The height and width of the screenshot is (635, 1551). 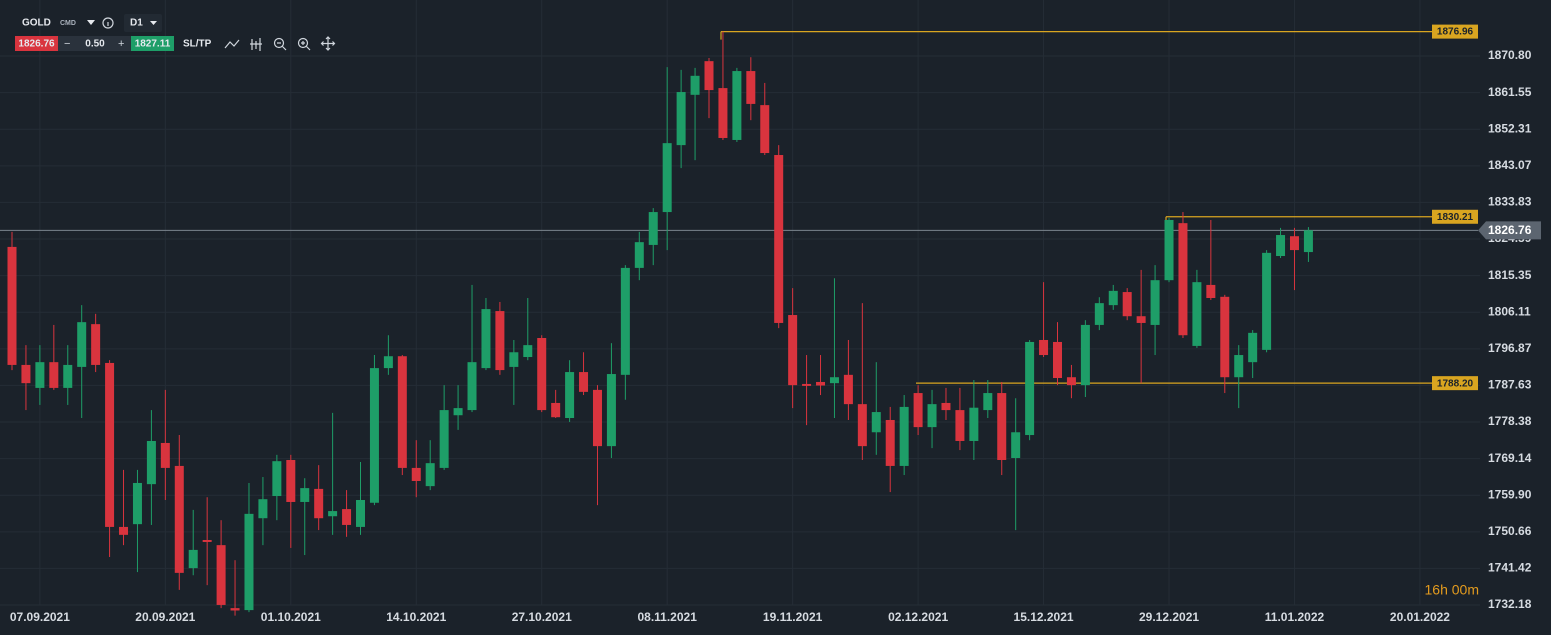 I want to click on x-tick-label: 01.10.2021, so click(x=291, y=617).